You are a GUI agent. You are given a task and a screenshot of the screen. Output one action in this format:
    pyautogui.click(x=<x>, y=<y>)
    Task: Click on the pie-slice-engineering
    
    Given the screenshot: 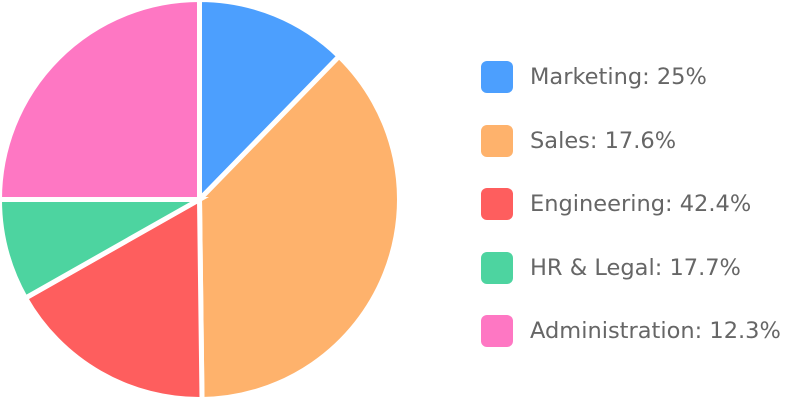 What is the action you would take?
    pyautogui.click(x=113, y=297)
    